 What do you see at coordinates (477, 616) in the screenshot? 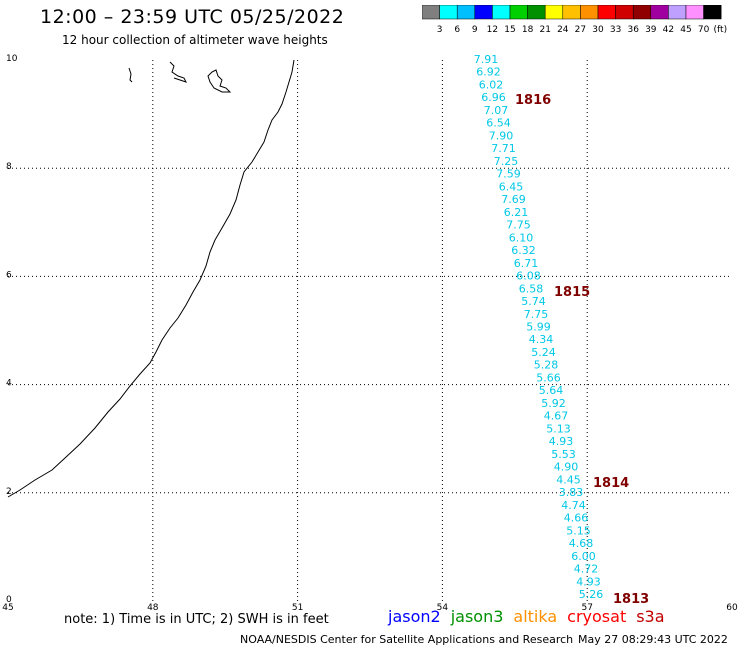
I see `sat-jason3: jason3` at bounding box center [477, 616].